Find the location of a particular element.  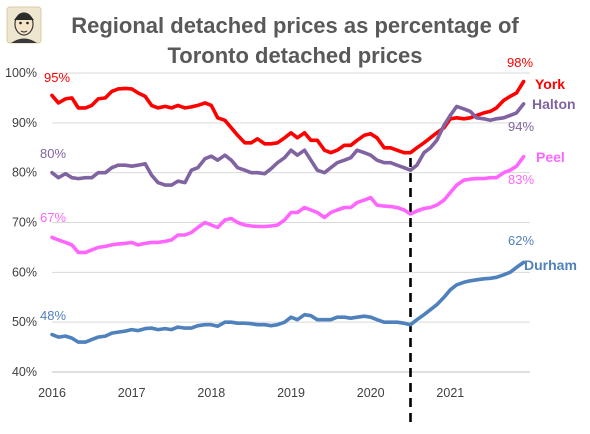

chart-title-line-2: Toronto detached prices is located at coordinates (294, 55).